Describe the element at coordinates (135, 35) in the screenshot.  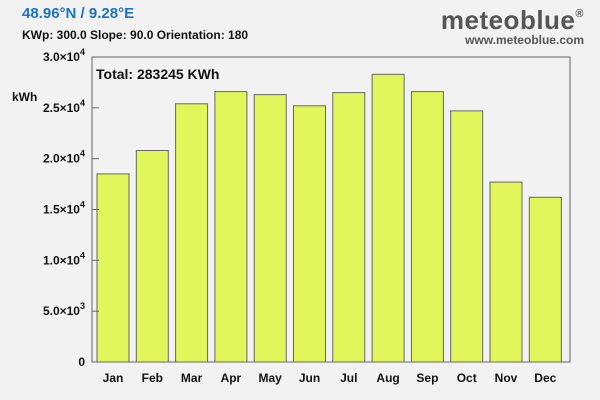
I see `pv-system-parameters: KWp: 300.0 Slope: 90.0 Orientation: 180` at that location.